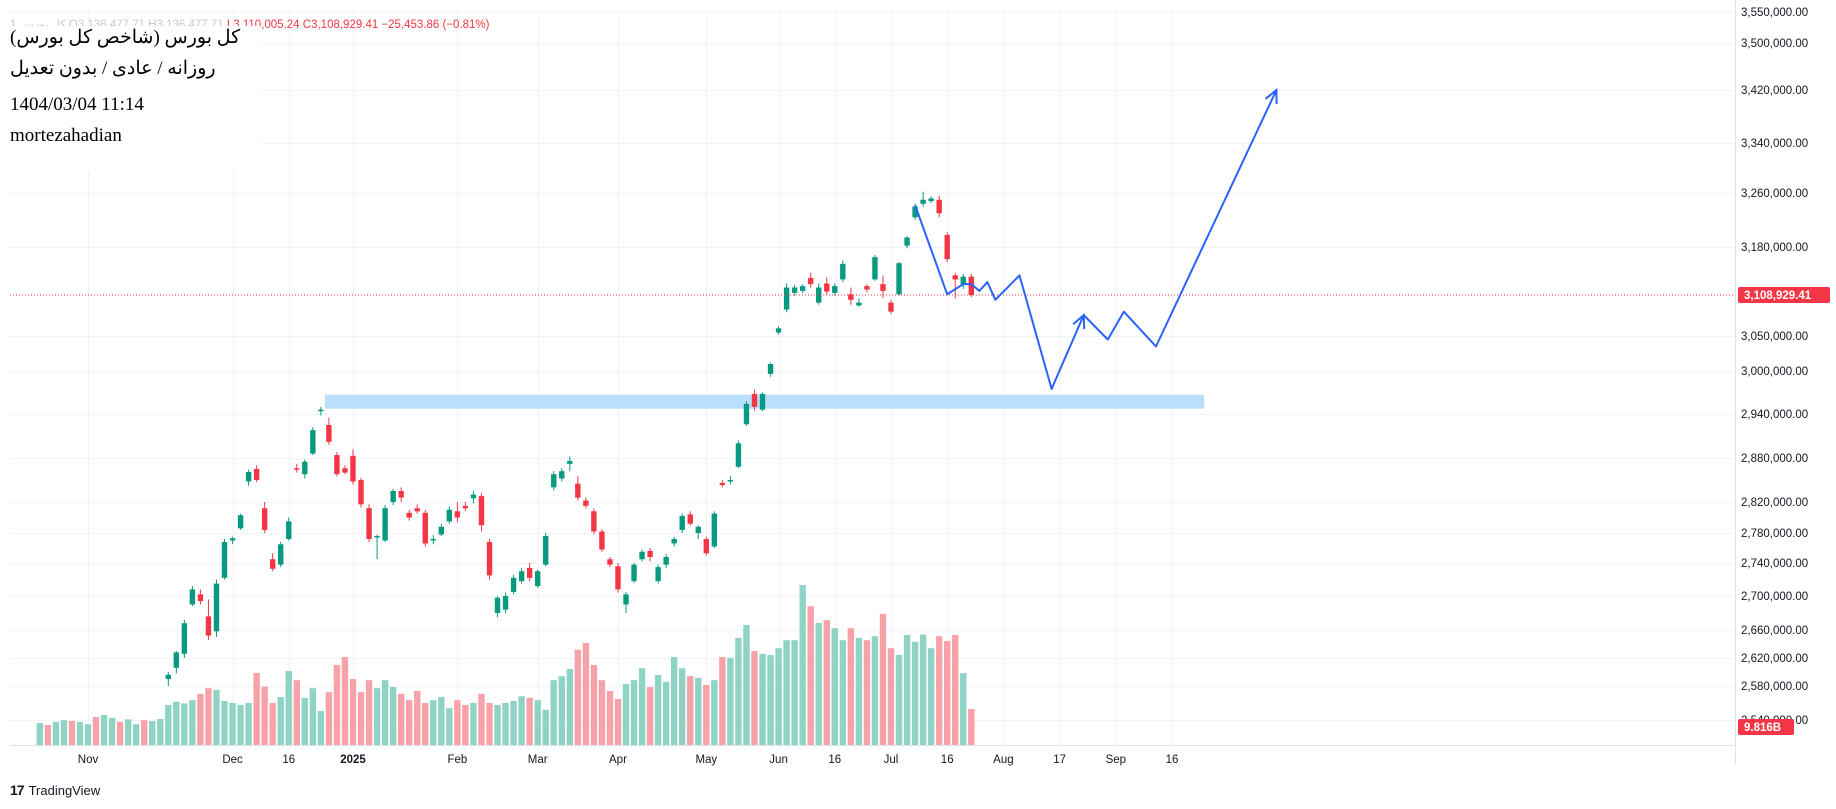  I want to click on price-tick-label: 3,050,000.00, so click(1774, 337).